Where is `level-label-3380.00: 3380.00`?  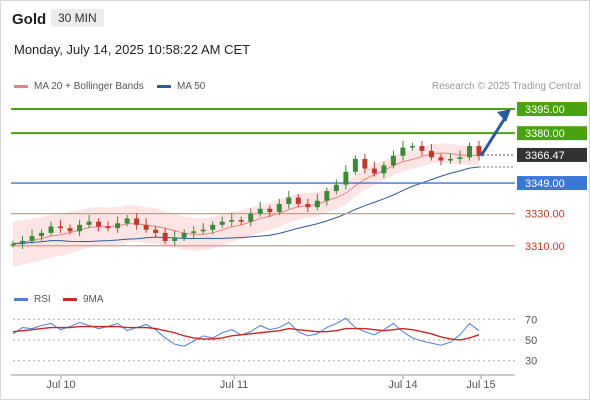 level-label-3380.00: 3380.00 is located at coordinates (545, 134).